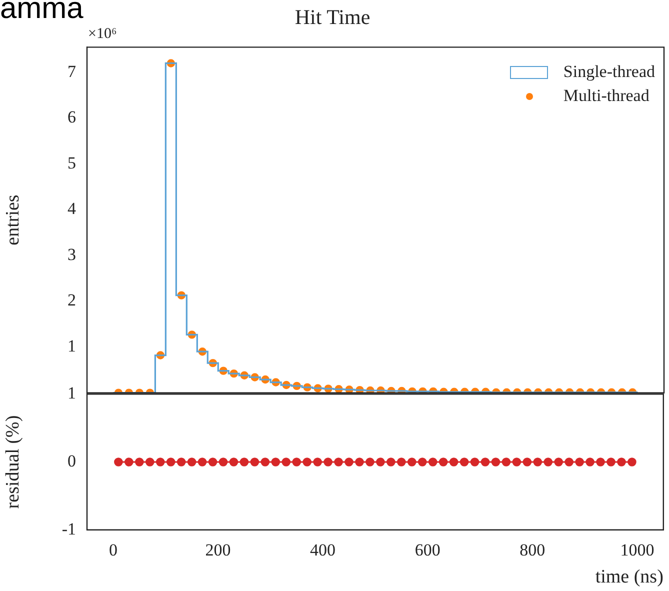 This screenshot has height=591, width=669. I want to click on text: amma, so click(42, 13).